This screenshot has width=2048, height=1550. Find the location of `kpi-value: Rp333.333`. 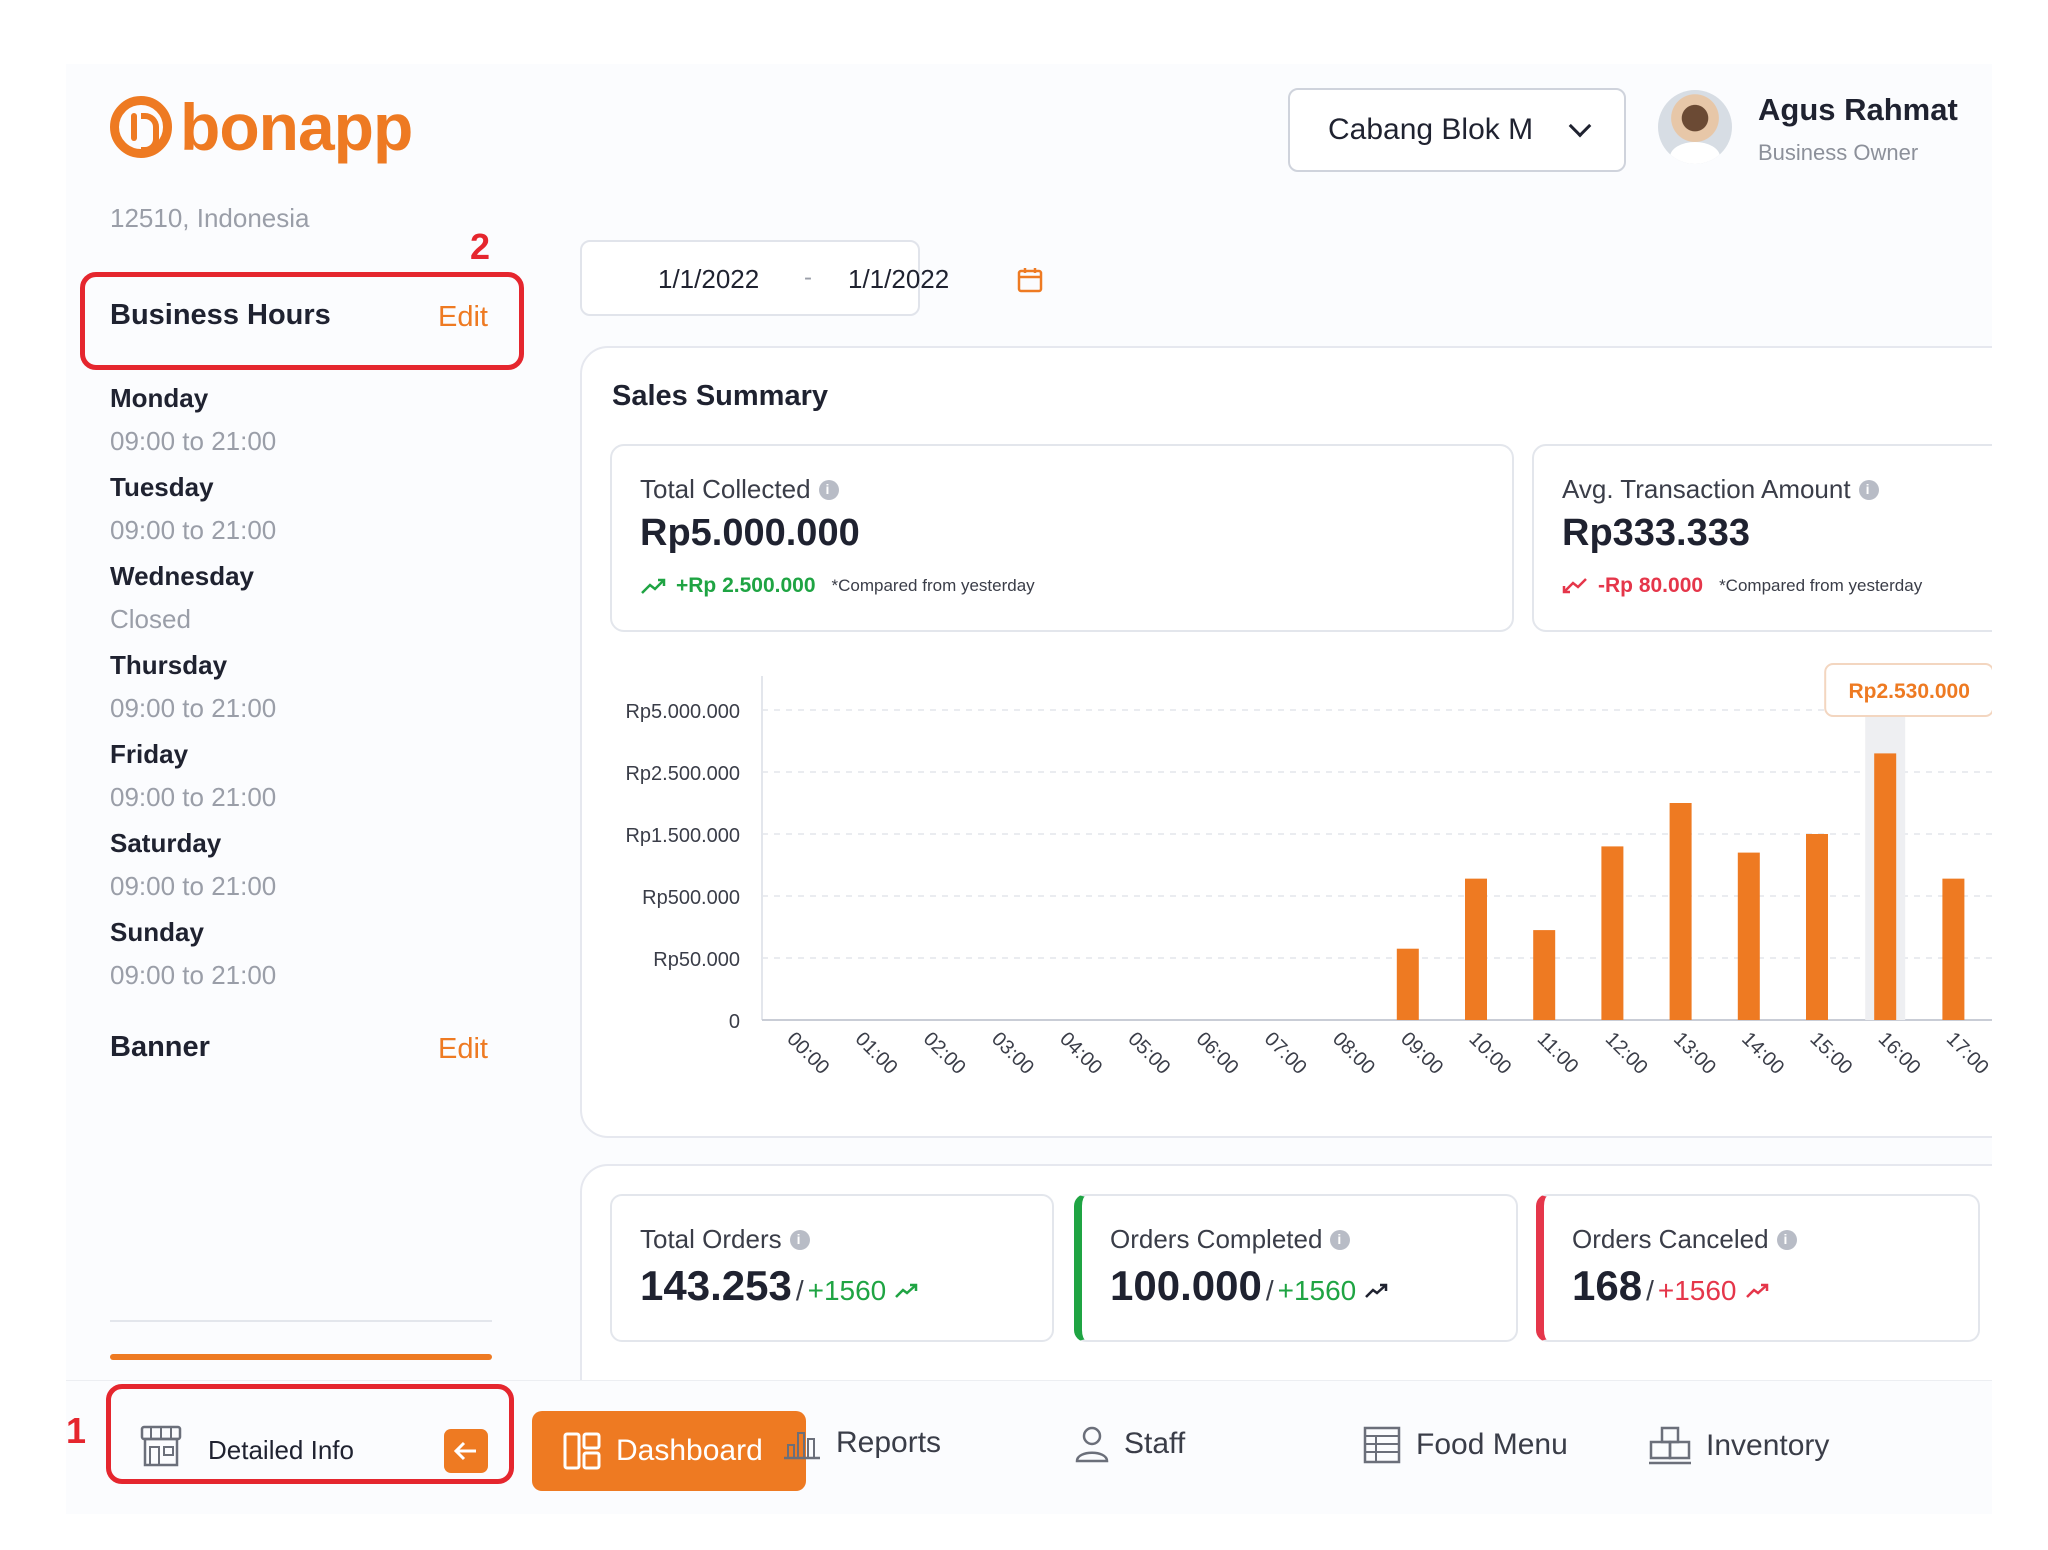

kpi-value: Rp333.333 is located at coordinates (1656, 533).